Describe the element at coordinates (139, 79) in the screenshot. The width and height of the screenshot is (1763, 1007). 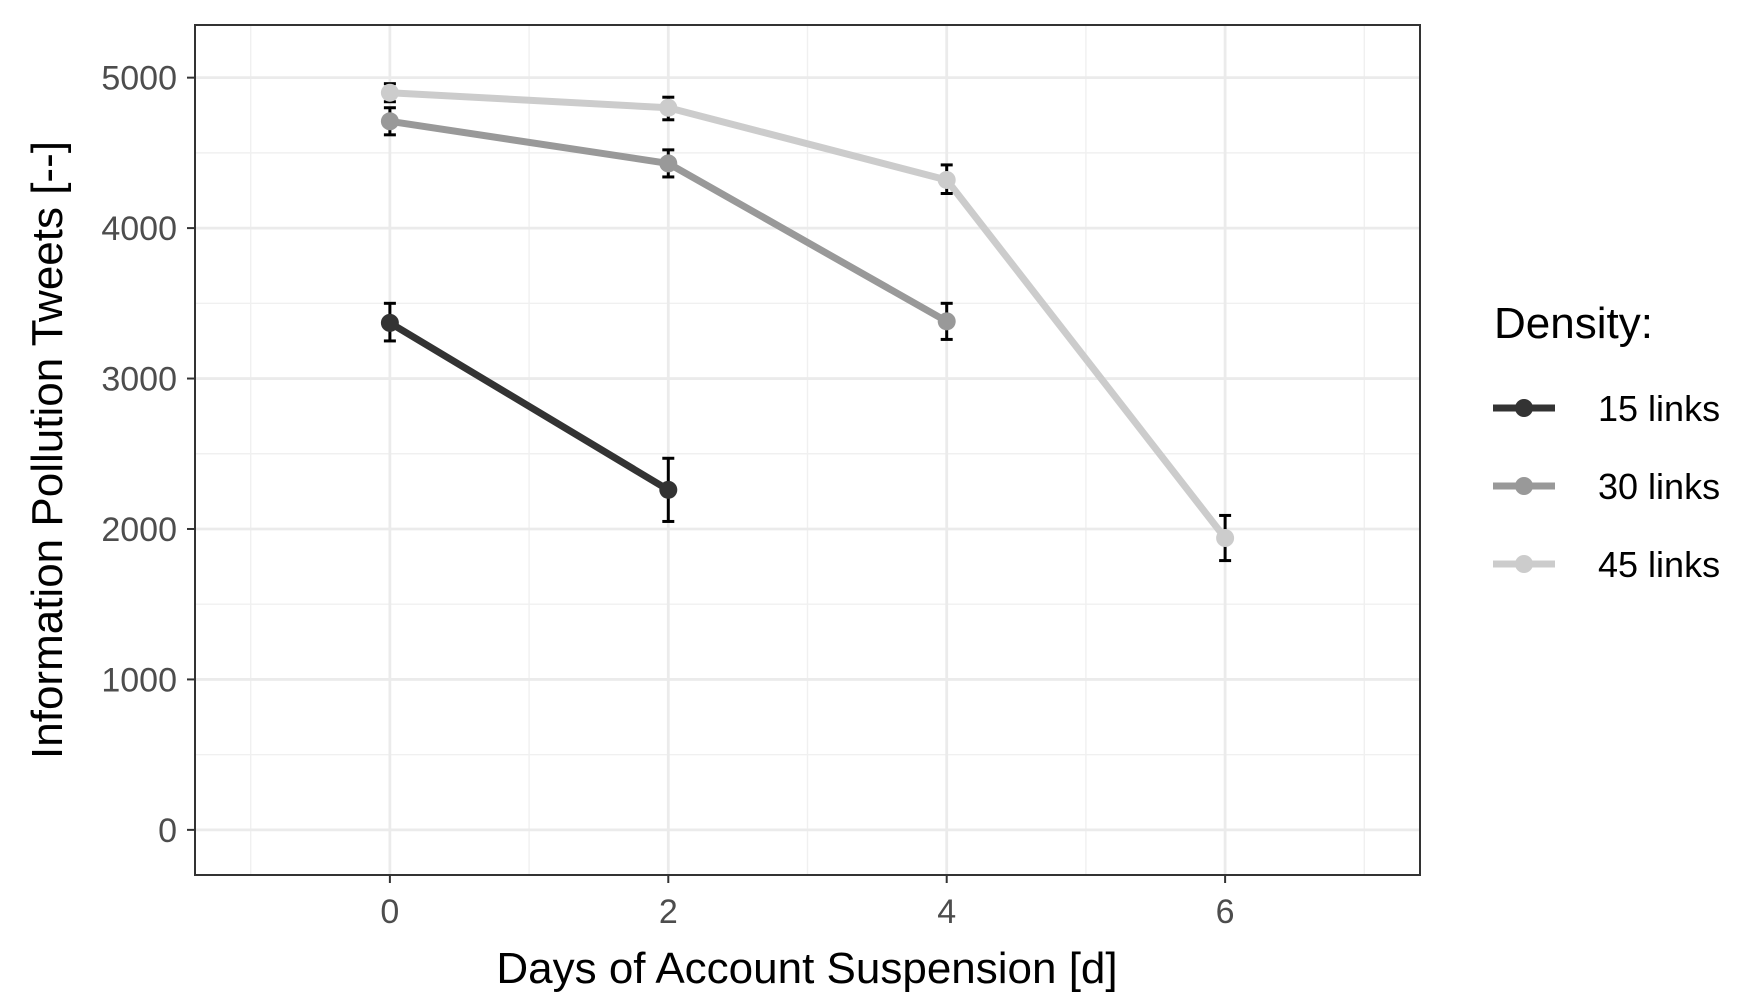
I see `y-tick-label: 5000` at that location.